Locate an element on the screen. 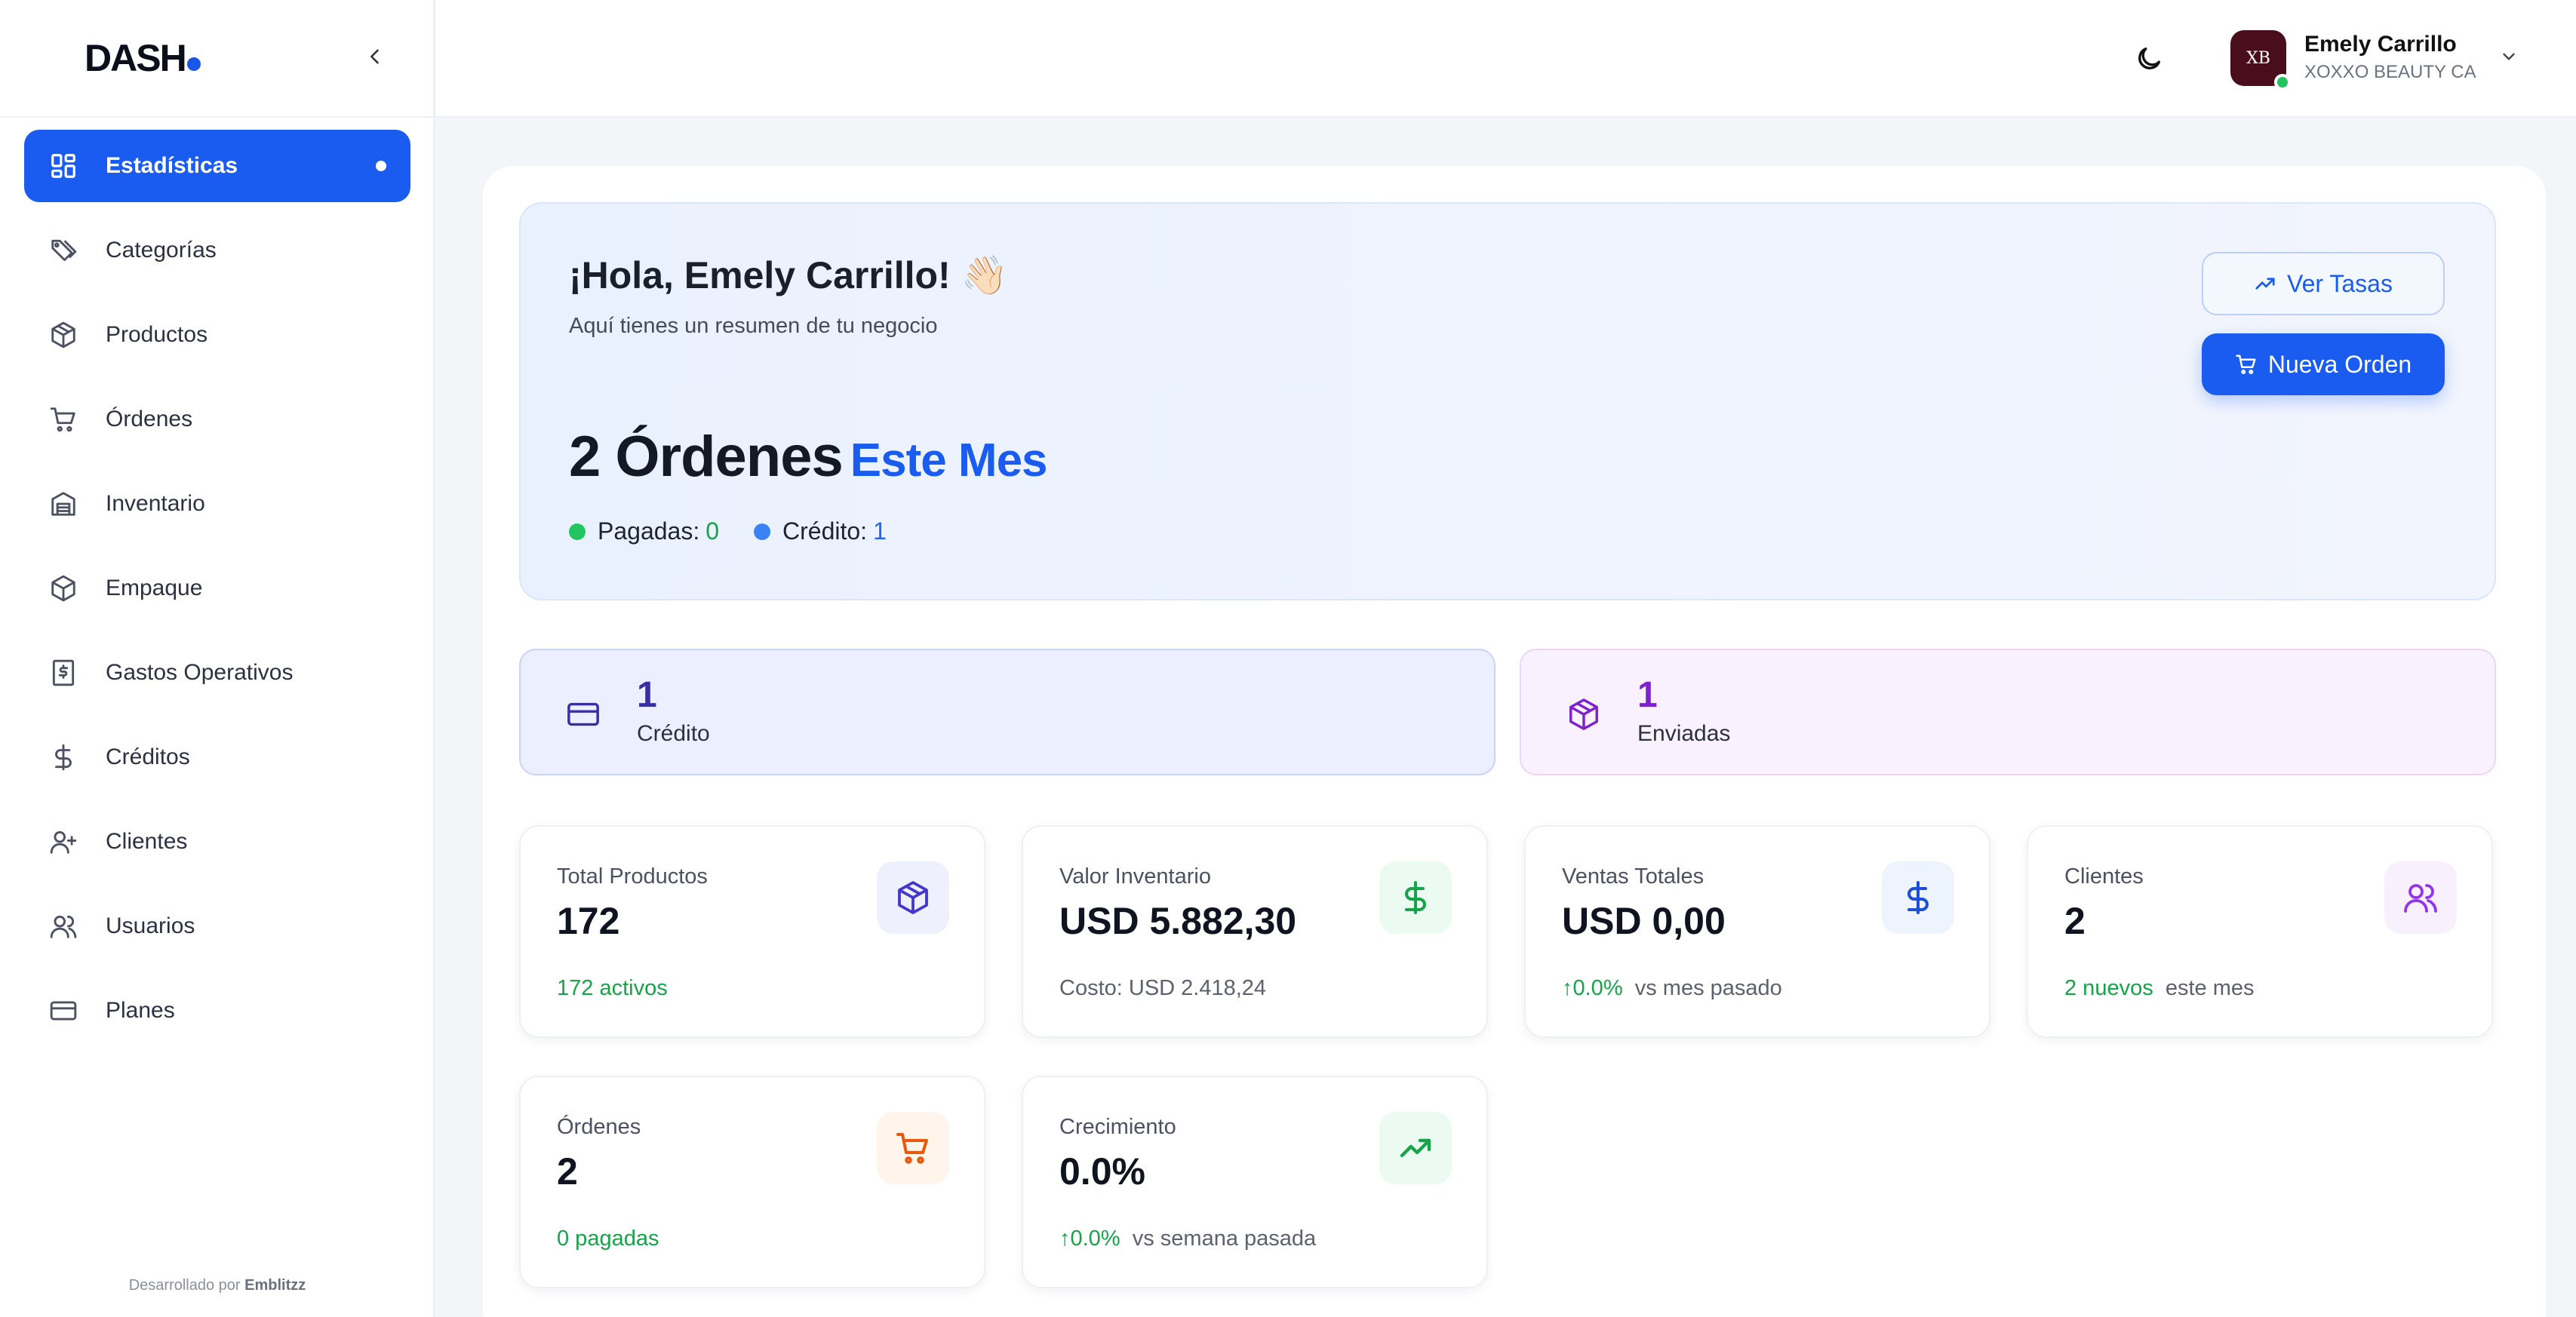 The height and width of the screenshot is (1317, 2576). stat-value: 0.0% is located at coordinates (1102, 1171).